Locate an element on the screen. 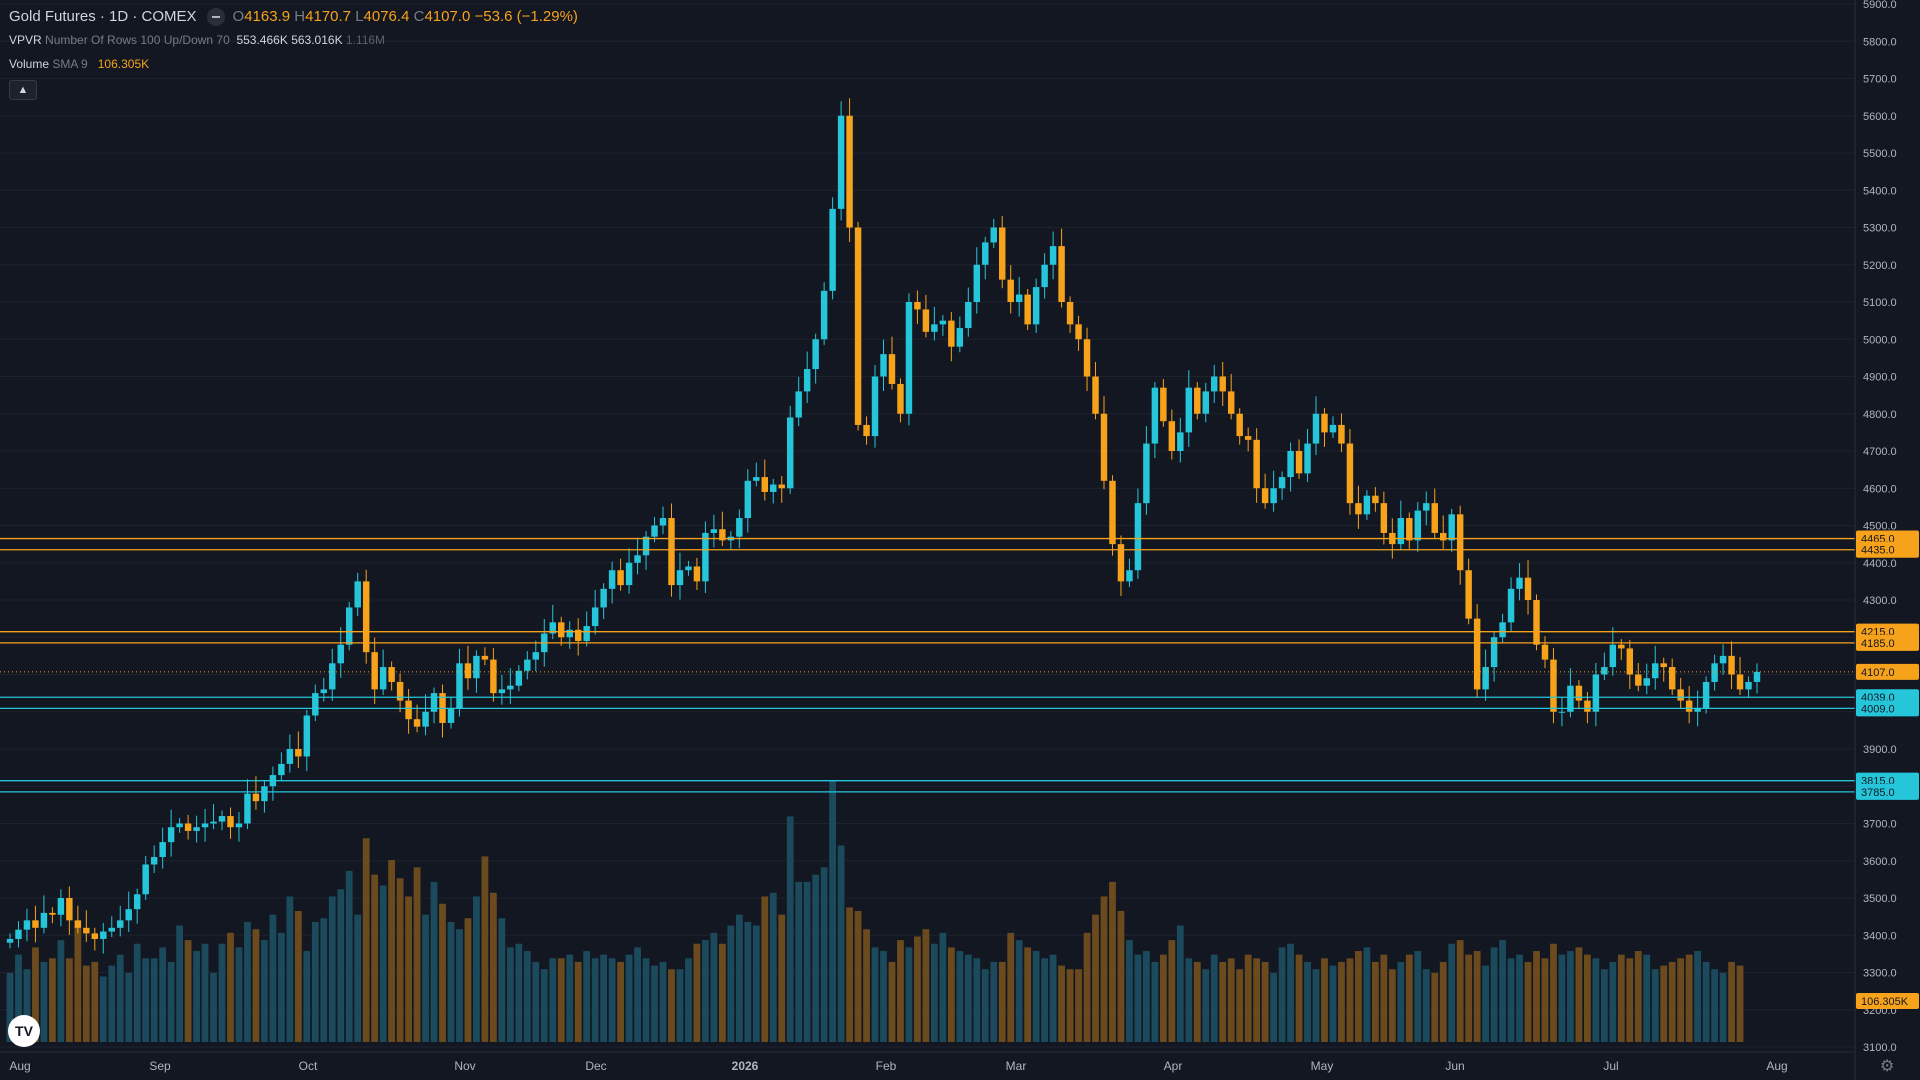  high-value: 4170.7 is located at coordinates (328, 16).